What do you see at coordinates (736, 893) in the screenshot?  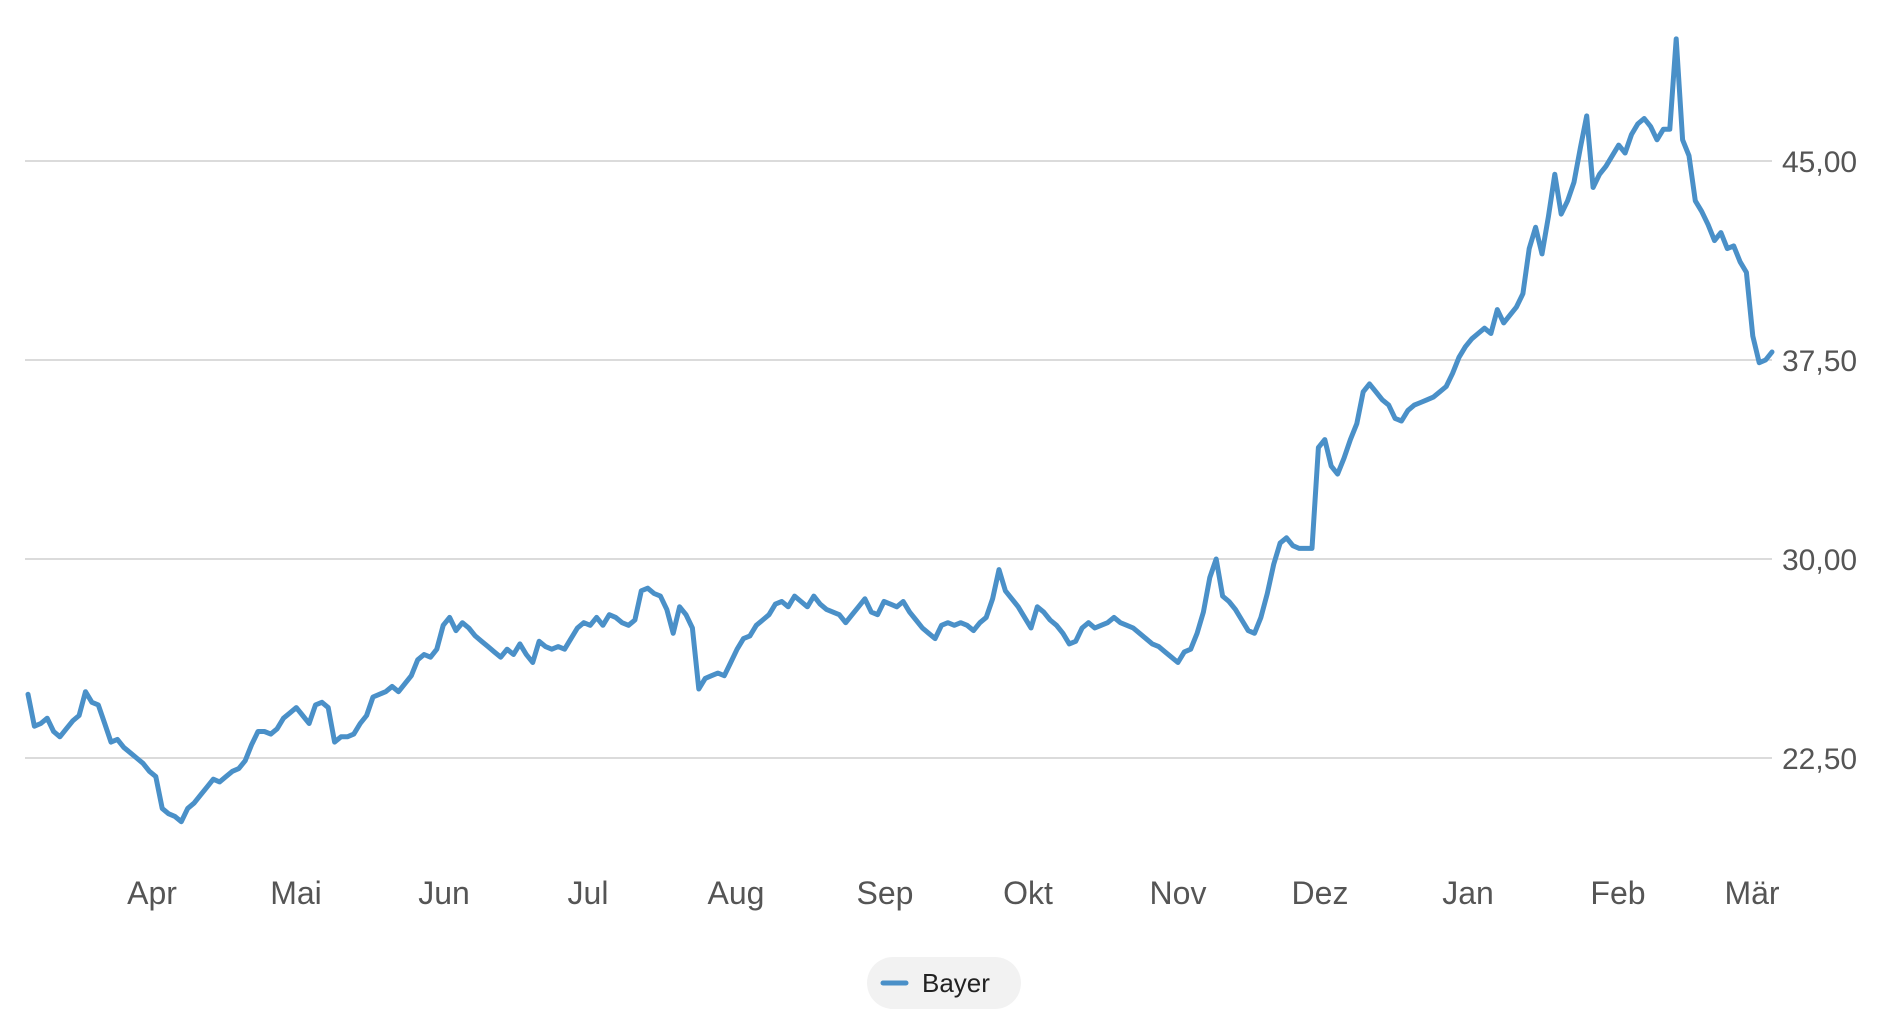 I see `x-tick-label: Aug` at bounding box center [736, 893].